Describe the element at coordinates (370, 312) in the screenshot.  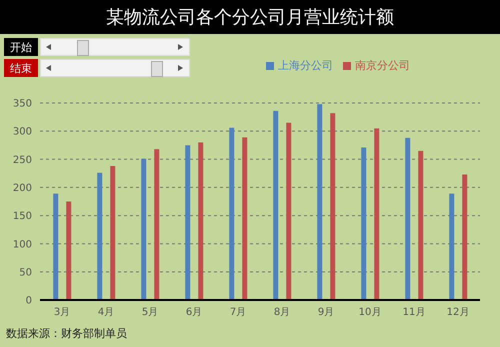
I see `x-tick-label: 10月` at that location.